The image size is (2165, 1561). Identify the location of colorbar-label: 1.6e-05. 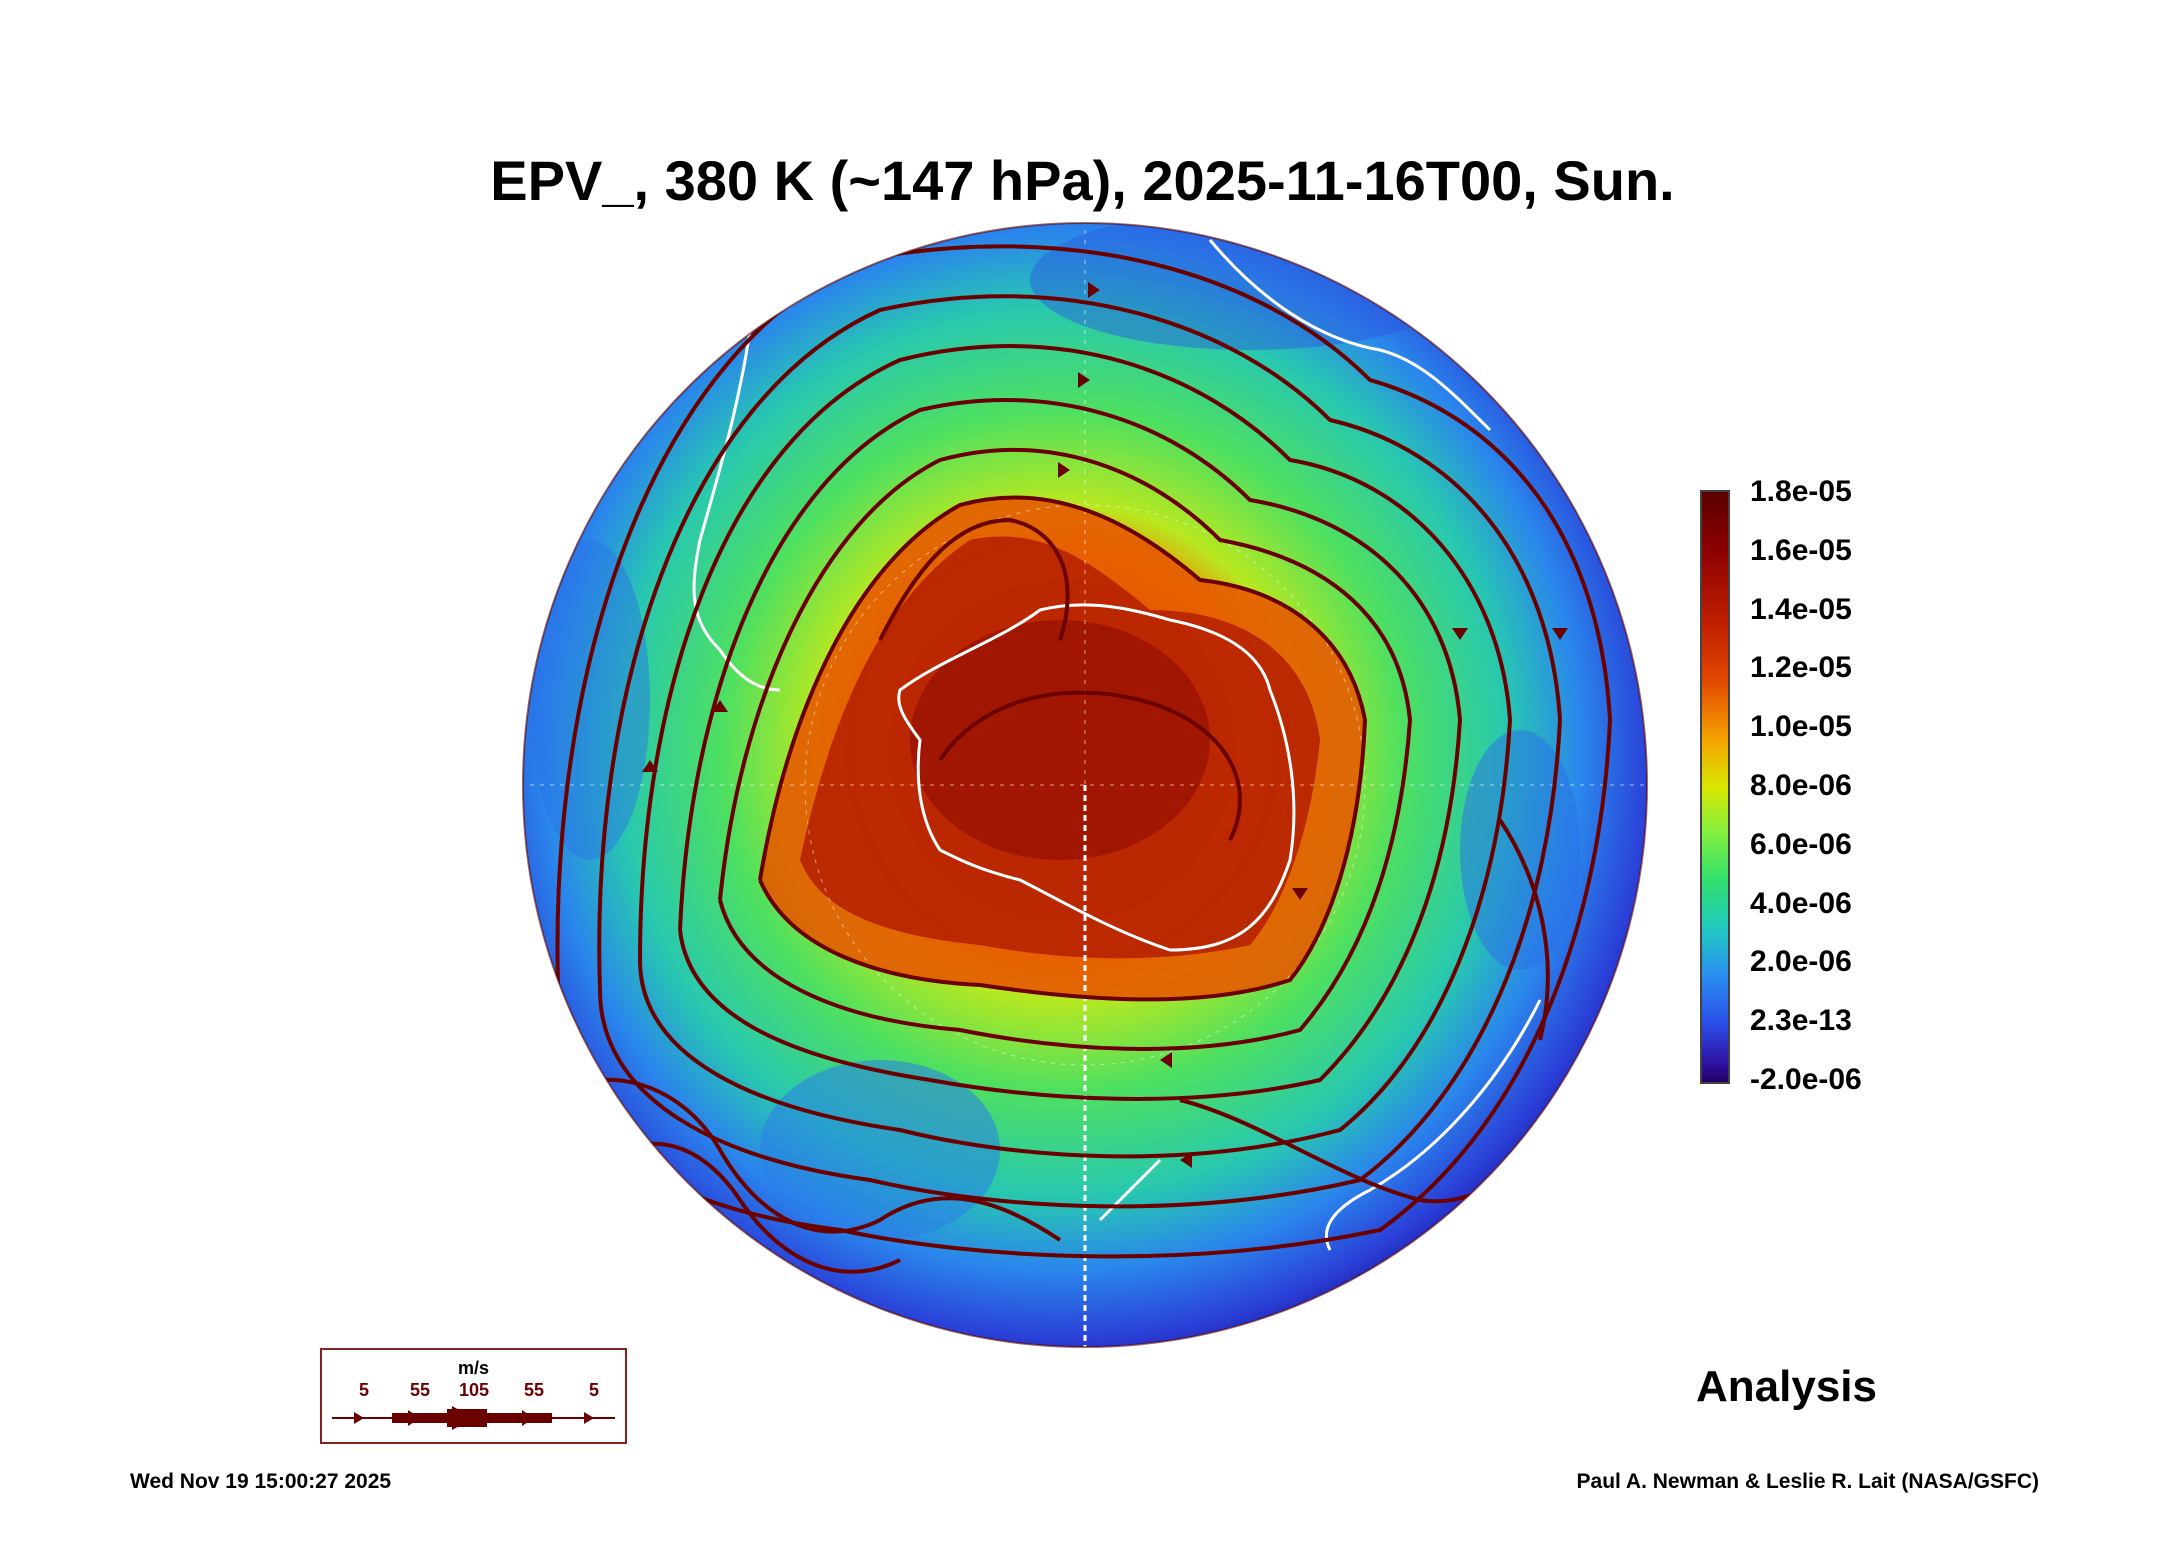
(1801, 550).